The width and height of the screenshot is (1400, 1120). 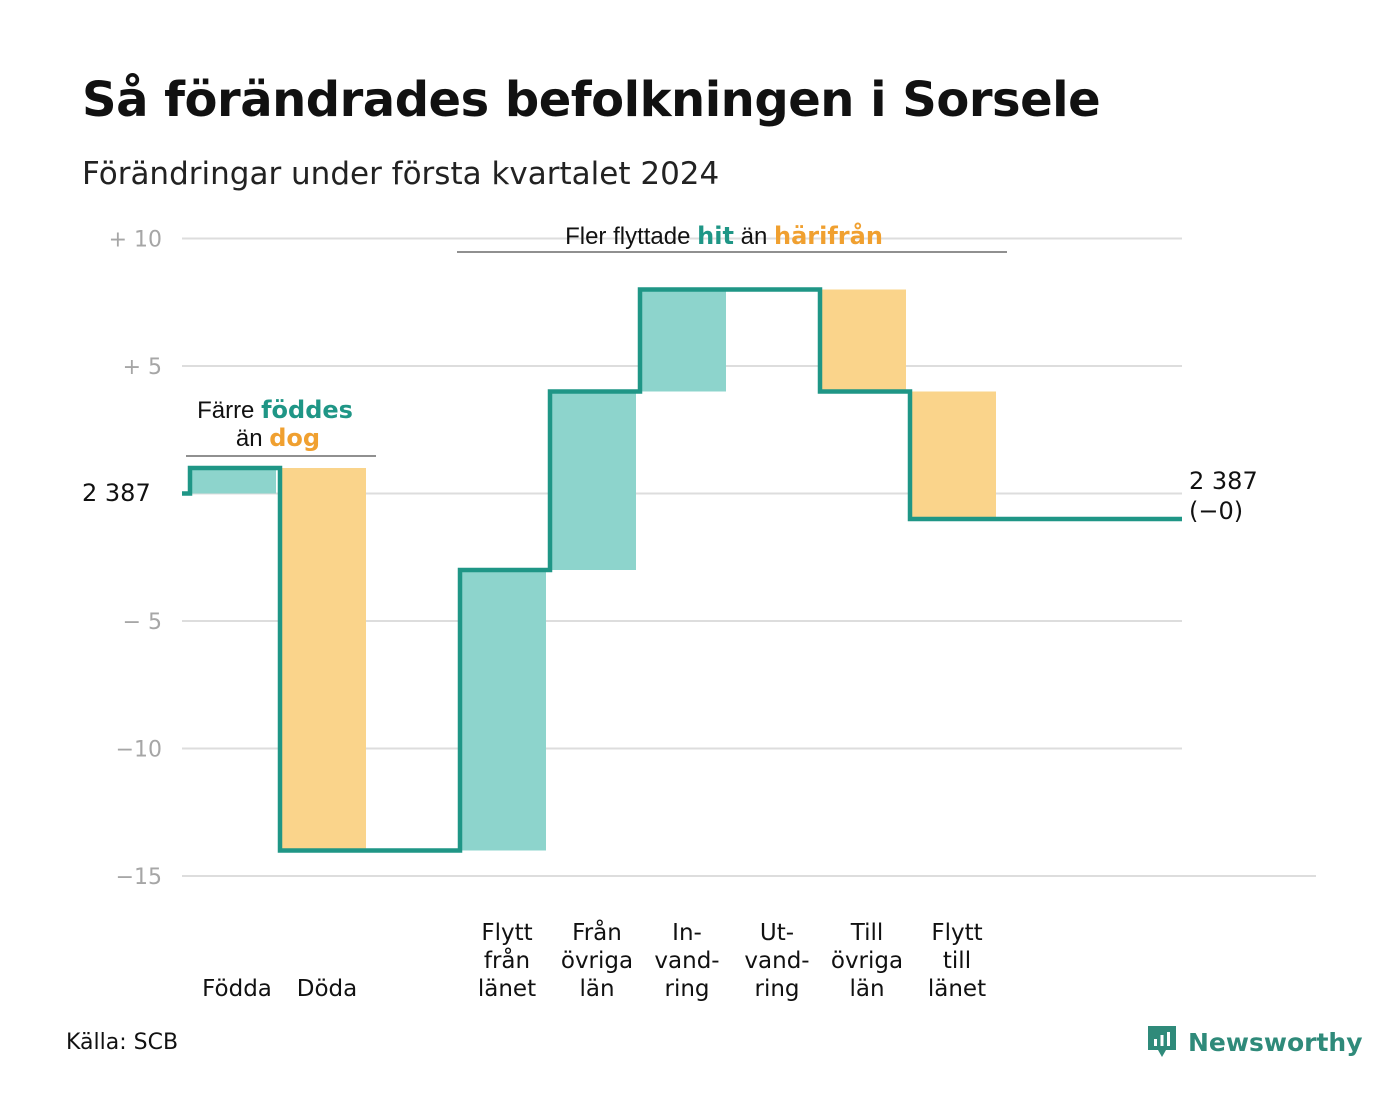 What do you see at coordinates (754, 236) in the screenshot?
I see `migration-annotation-middle: än` at bounding box center [754, 236].